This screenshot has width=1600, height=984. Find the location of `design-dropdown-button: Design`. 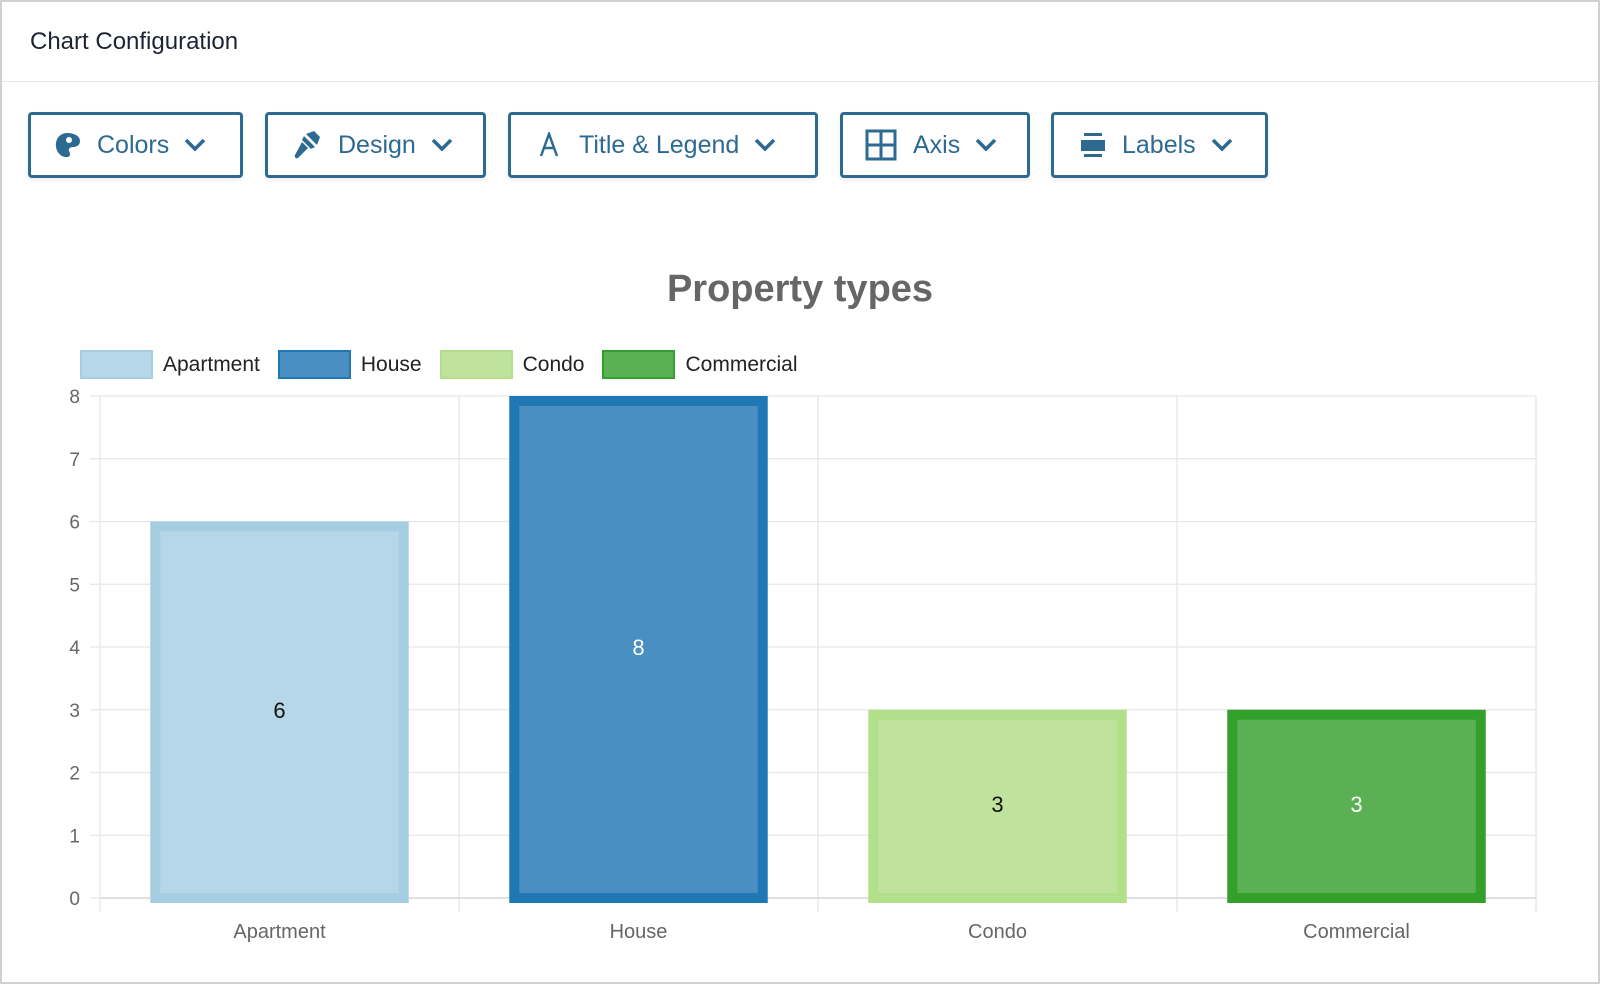

design-dropdown-button: Design is located at coordinates (375, 145).